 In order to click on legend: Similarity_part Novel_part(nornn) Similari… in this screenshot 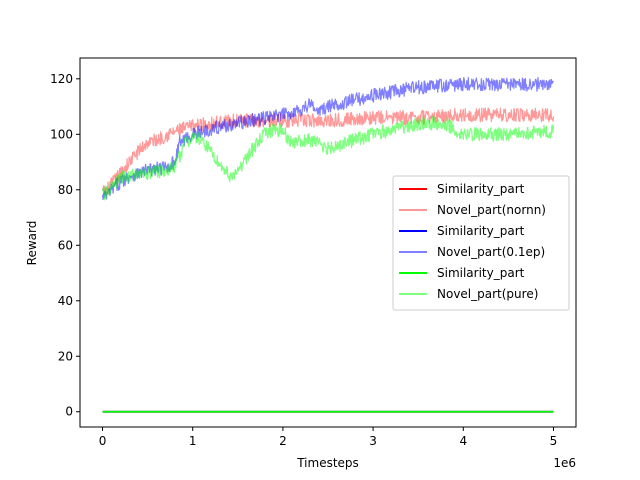, I will do `click(481, 243)`.